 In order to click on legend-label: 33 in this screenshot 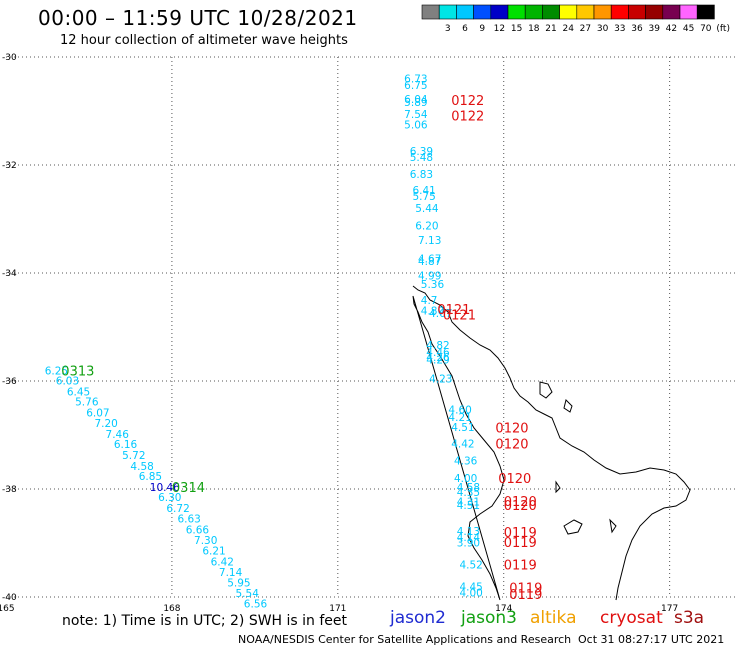, I will do `click(619, 29)`.